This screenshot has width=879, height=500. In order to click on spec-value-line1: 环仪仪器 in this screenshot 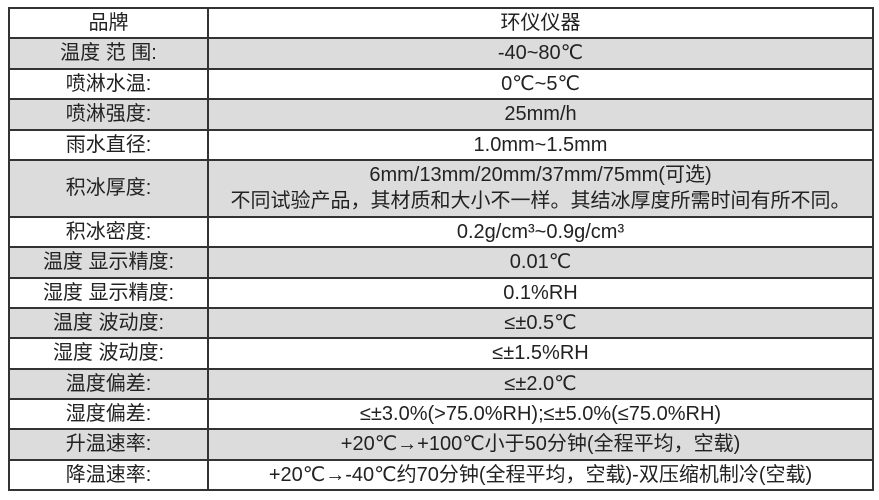, I will do `click(540, 23)`.